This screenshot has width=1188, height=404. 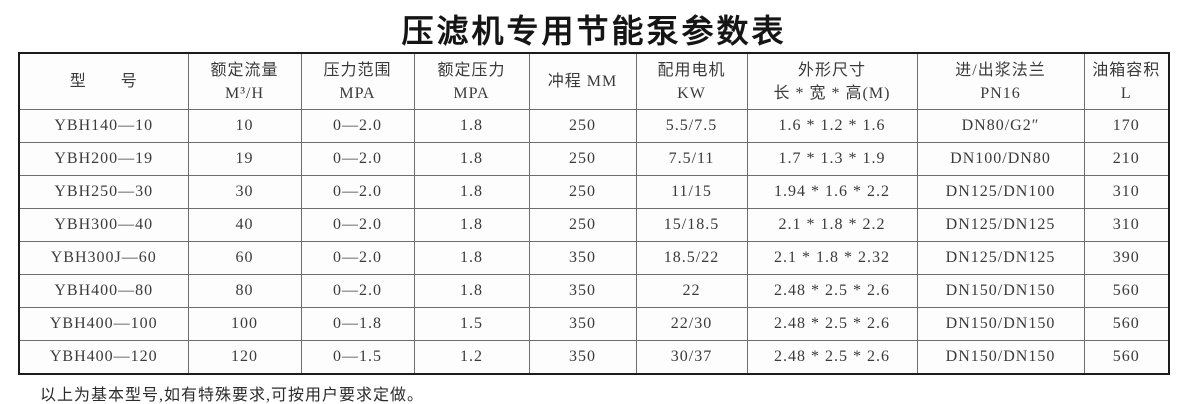 I want to click on header-line: 额定流量, so click(x=244, y=70).